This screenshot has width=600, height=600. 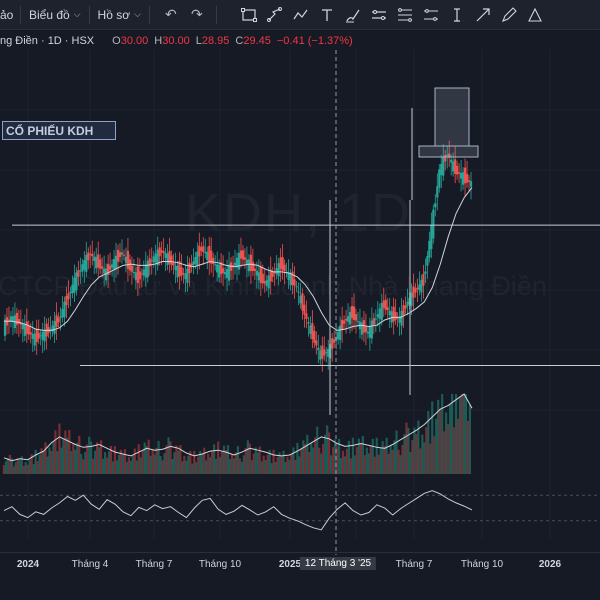 I want to click on toolbar-divider, so click(x=216, y=14).